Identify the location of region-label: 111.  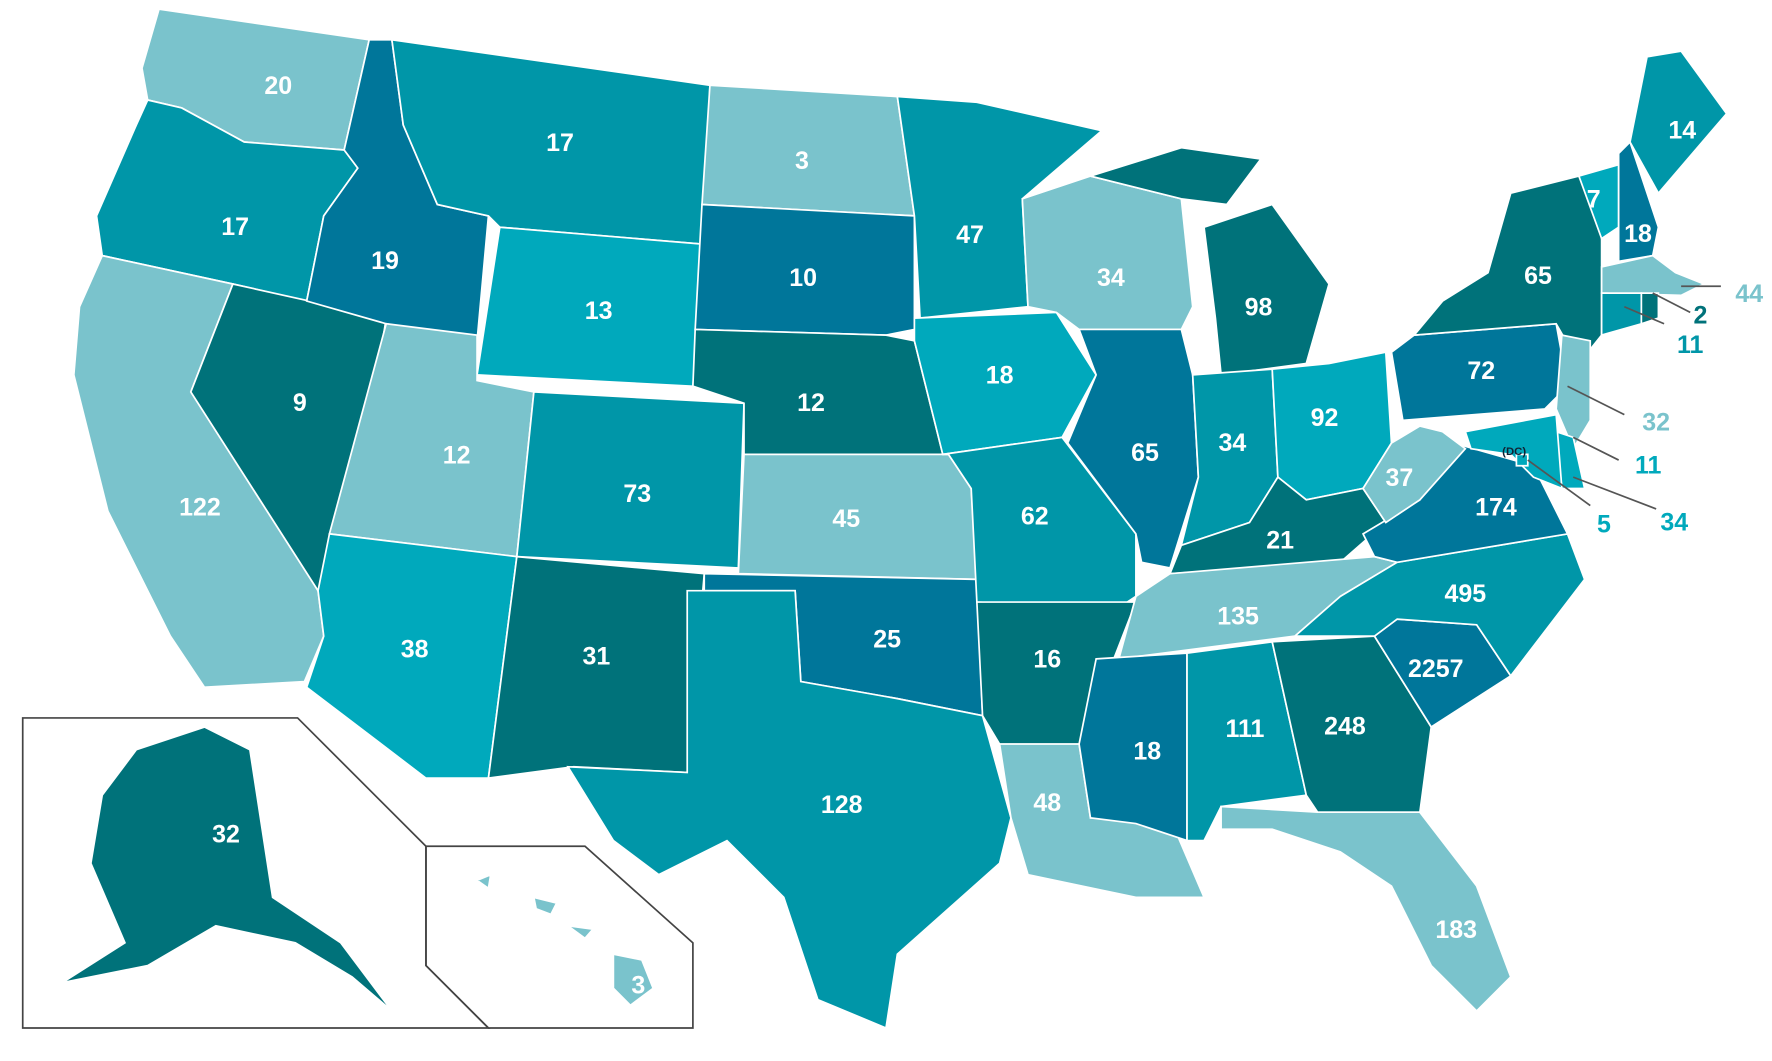
(1244, 729).